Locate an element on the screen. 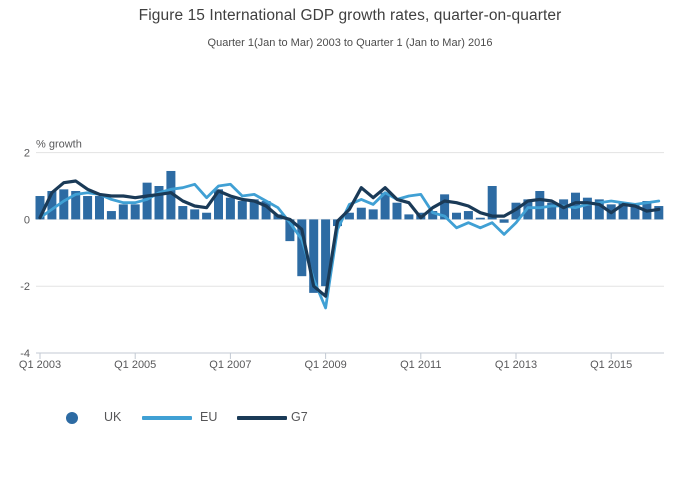 The height and width of the screenshot is (502, 700). y-axis-label: 2 is located at coordinates (27, 154).